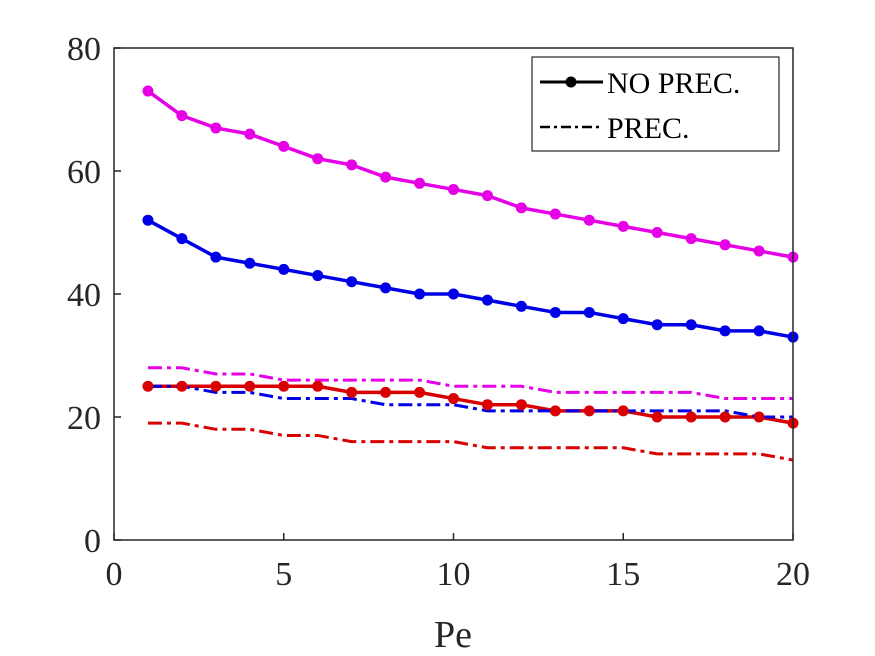  Describe the element at coordinates (84, 418) in the screenshot. I see `y-tick-label: 20` at that location.